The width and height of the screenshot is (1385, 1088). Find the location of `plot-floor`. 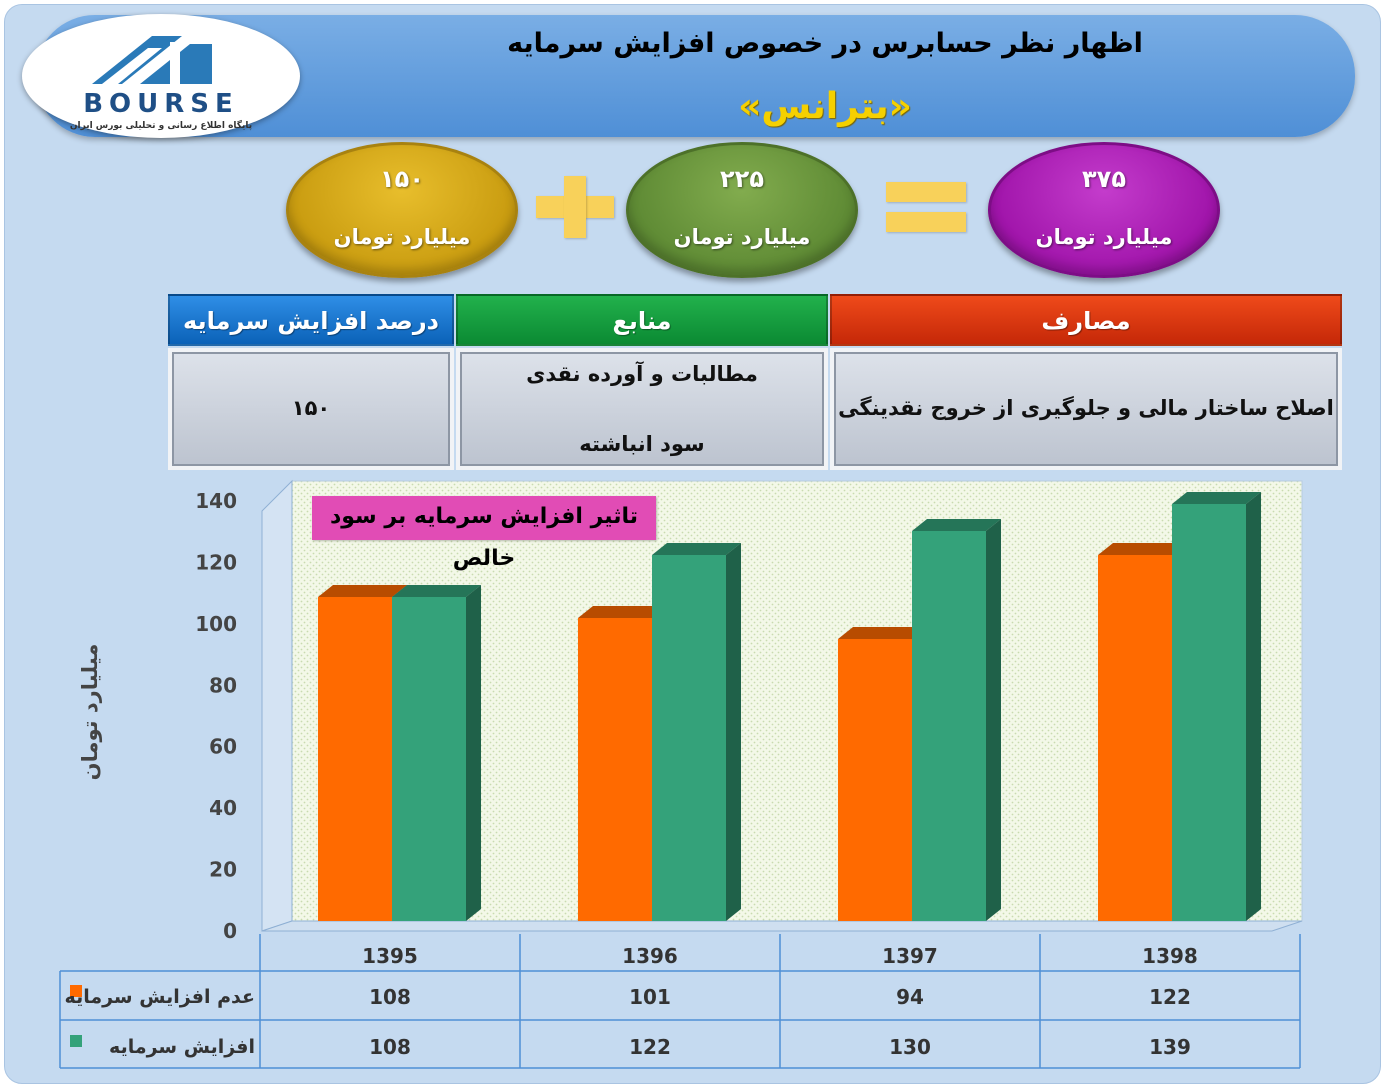

plot-floor is located at coordinates (782, 926).